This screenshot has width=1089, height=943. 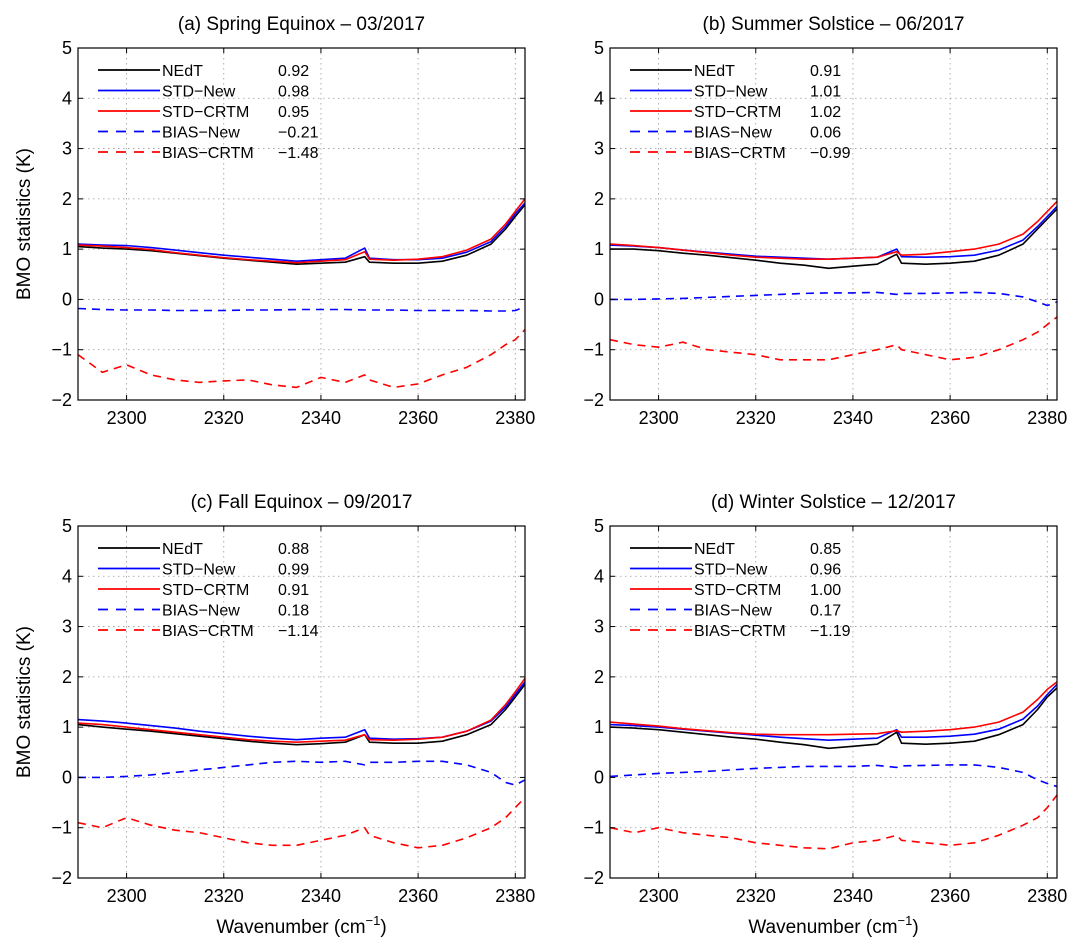 I want to click on chart-title: (a) Spring Equinox – 03/2017, so click(x=301, y=24).